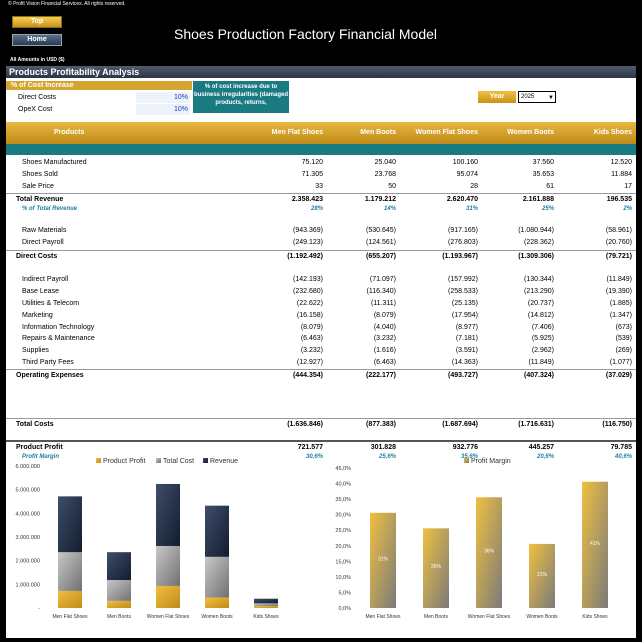 This screenshot has height=642, width=642. I want to click on row-value: (11.849), so click(619, 279).